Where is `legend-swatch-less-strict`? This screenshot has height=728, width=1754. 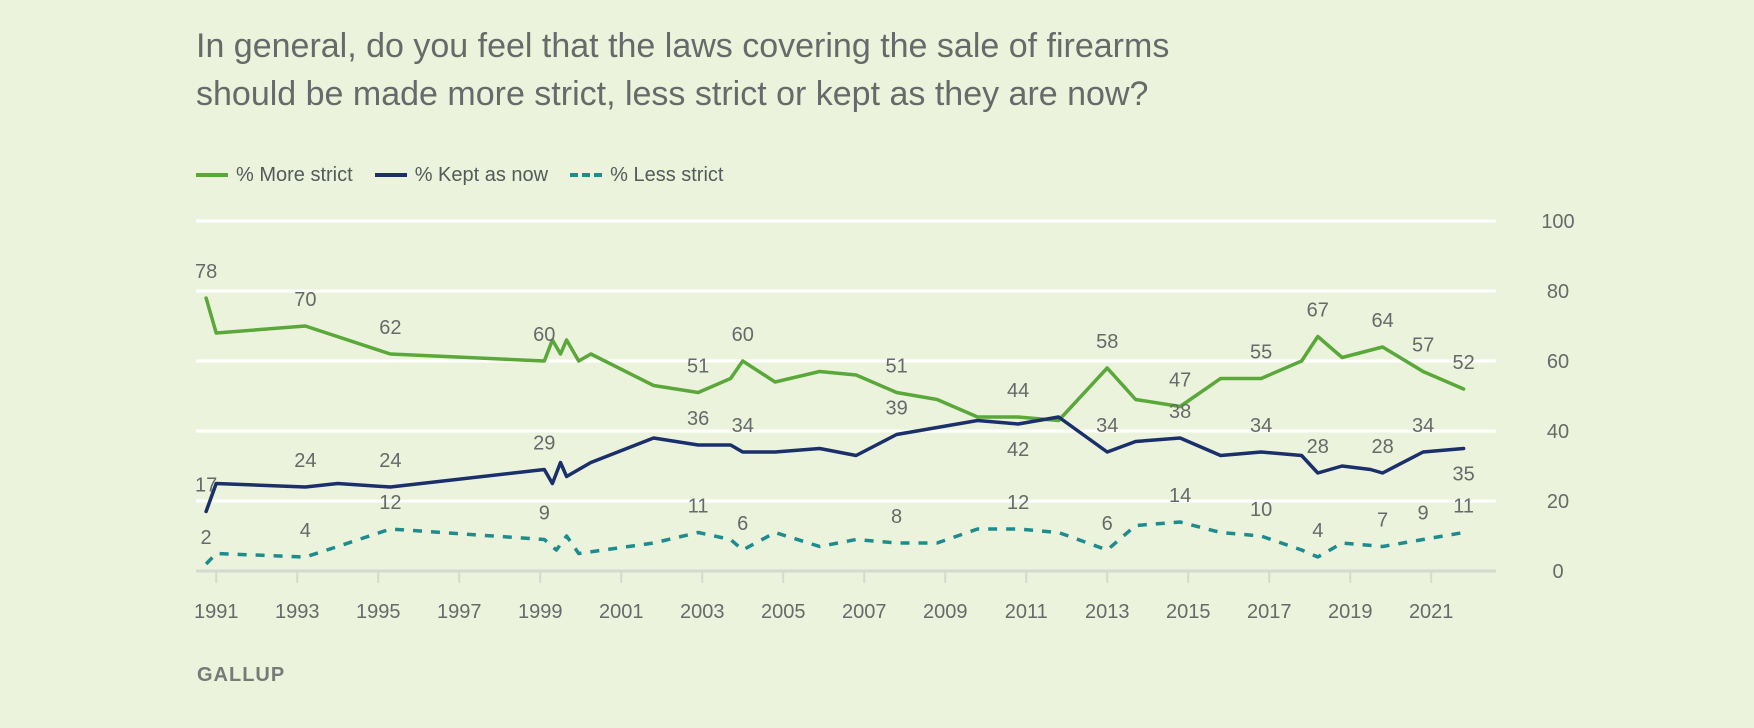 legend-swatch-less-strict is located at coordinates (586, 175).